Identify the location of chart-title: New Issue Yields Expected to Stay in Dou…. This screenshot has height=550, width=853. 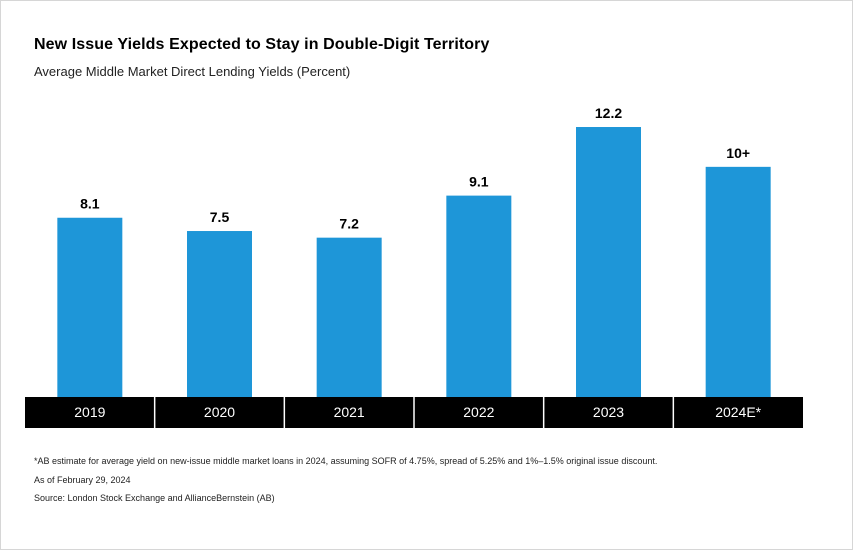
(262, 44).